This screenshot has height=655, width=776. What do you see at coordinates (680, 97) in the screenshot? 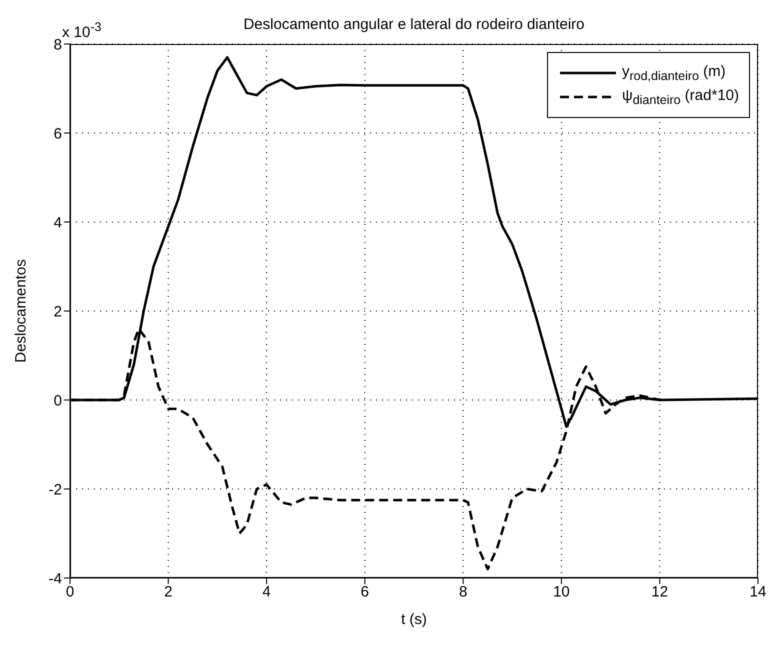
I see `legend-label: ψ$_{dianteiro}$ (rad*10)` at bounding box center [680, 97].